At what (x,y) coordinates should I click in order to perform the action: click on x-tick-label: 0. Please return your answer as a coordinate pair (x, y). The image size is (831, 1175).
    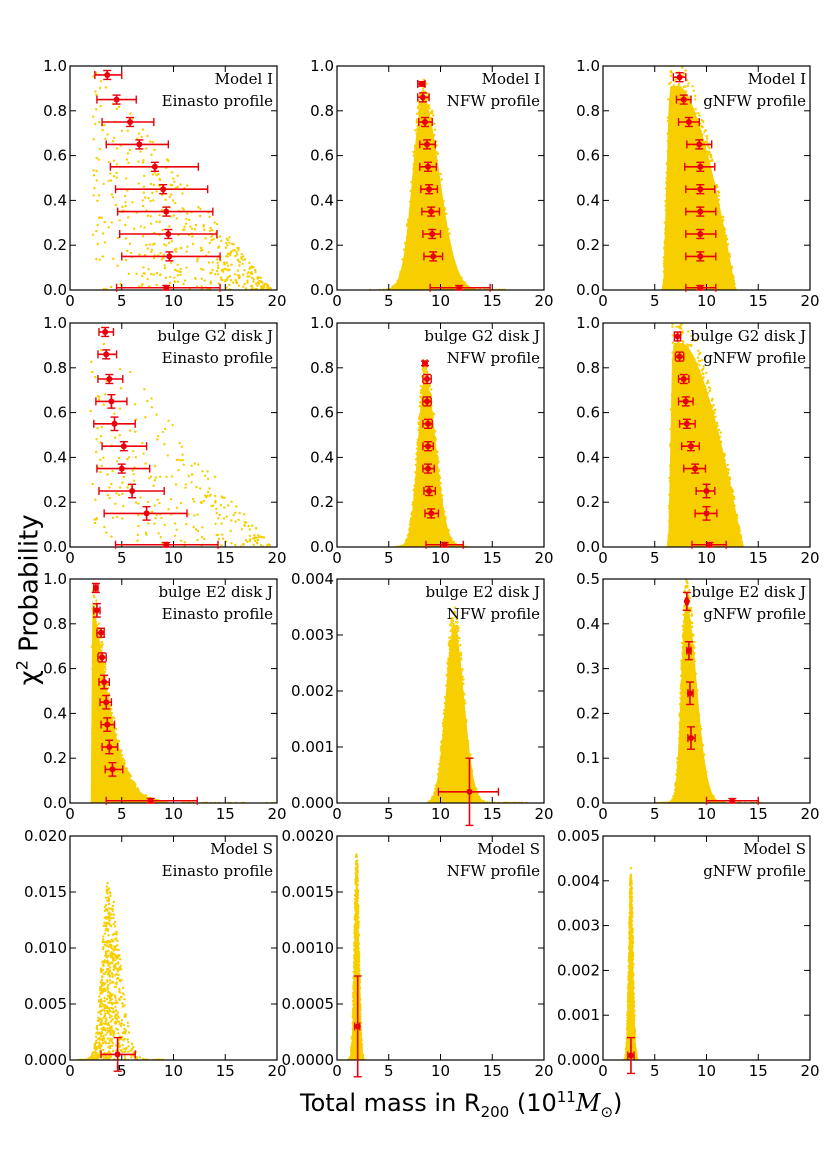
    Looking at the image, I should click on (70, 558).